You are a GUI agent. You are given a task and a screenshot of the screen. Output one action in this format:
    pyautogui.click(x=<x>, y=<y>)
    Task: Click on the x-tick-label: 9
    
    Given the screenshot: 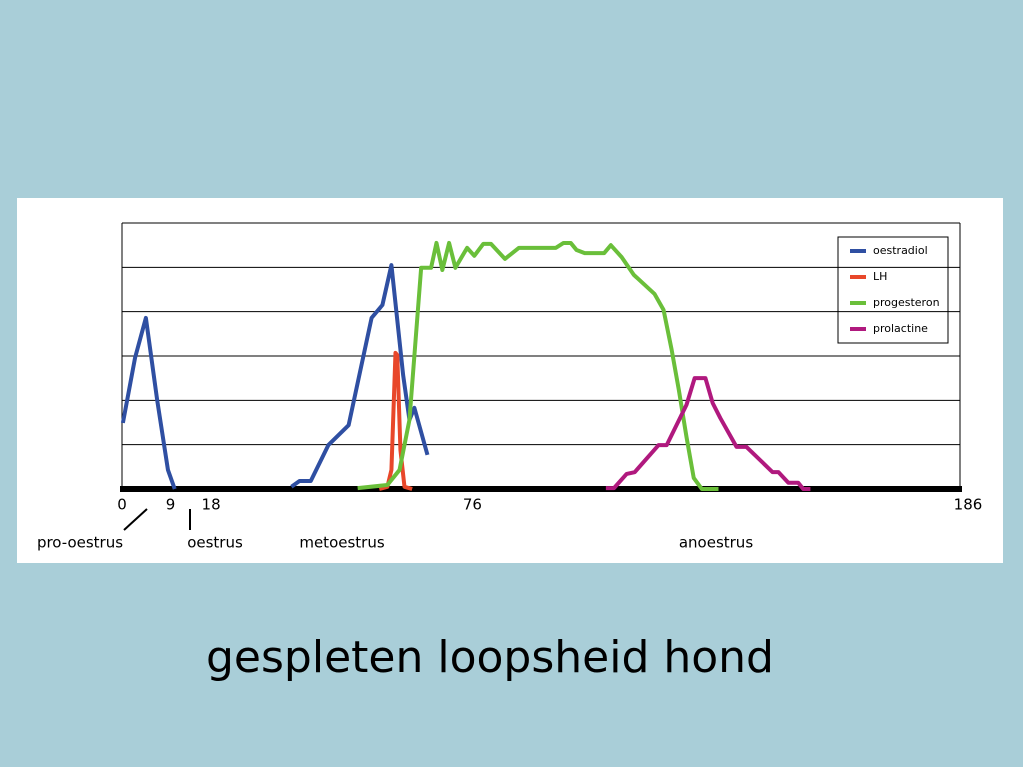 What is the action you would take?
    pyautogui.click(x=171, y=505)
    